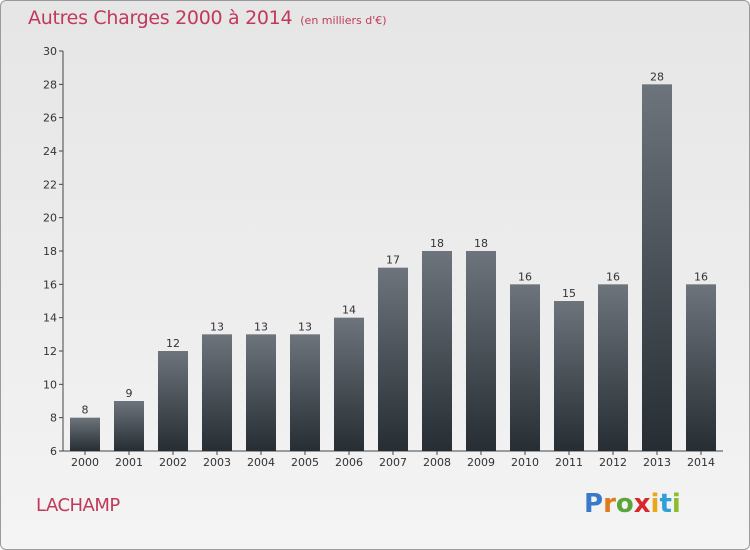 This screenshot has height=550, width=750. What do you see at coordinates (78, 505) in the screenshot?
I see `commune-name: LACHAMP` at bounding box center [78, 505].